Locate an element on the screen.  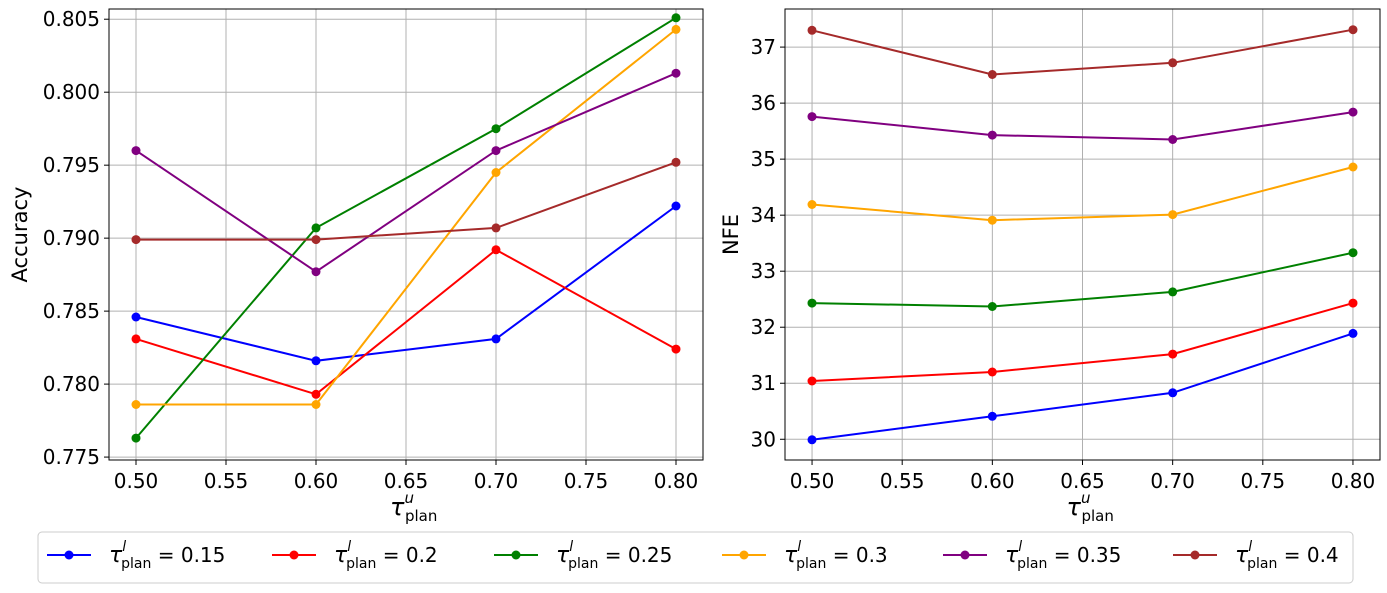
nfe-y-axis-label: NFE is located at coordinates (731, 234).